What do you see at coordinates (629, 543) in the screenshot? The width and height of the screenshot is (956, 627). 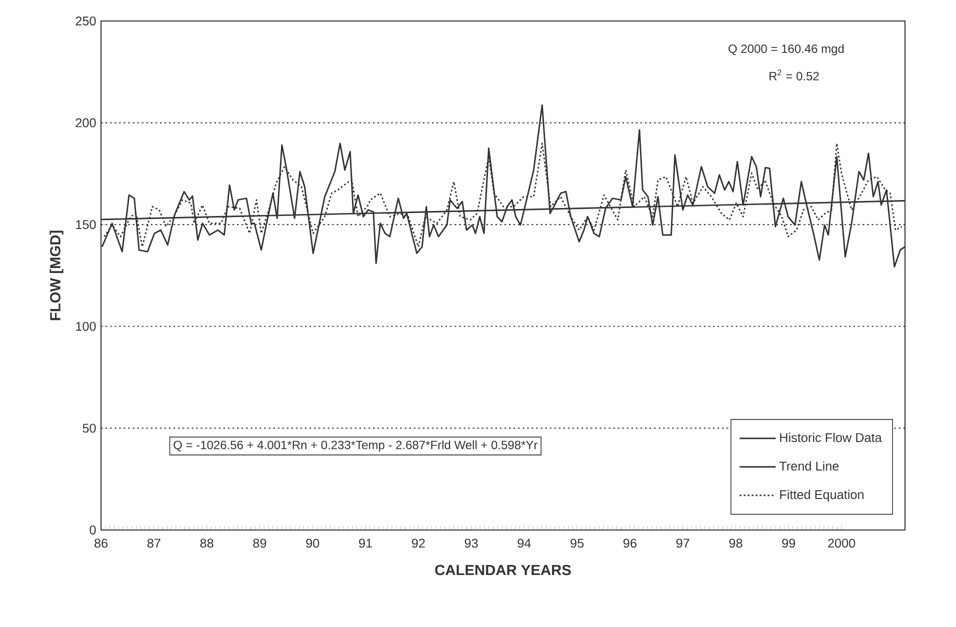 I see `x-tick-label: 96` at bounding box center [629, 543].